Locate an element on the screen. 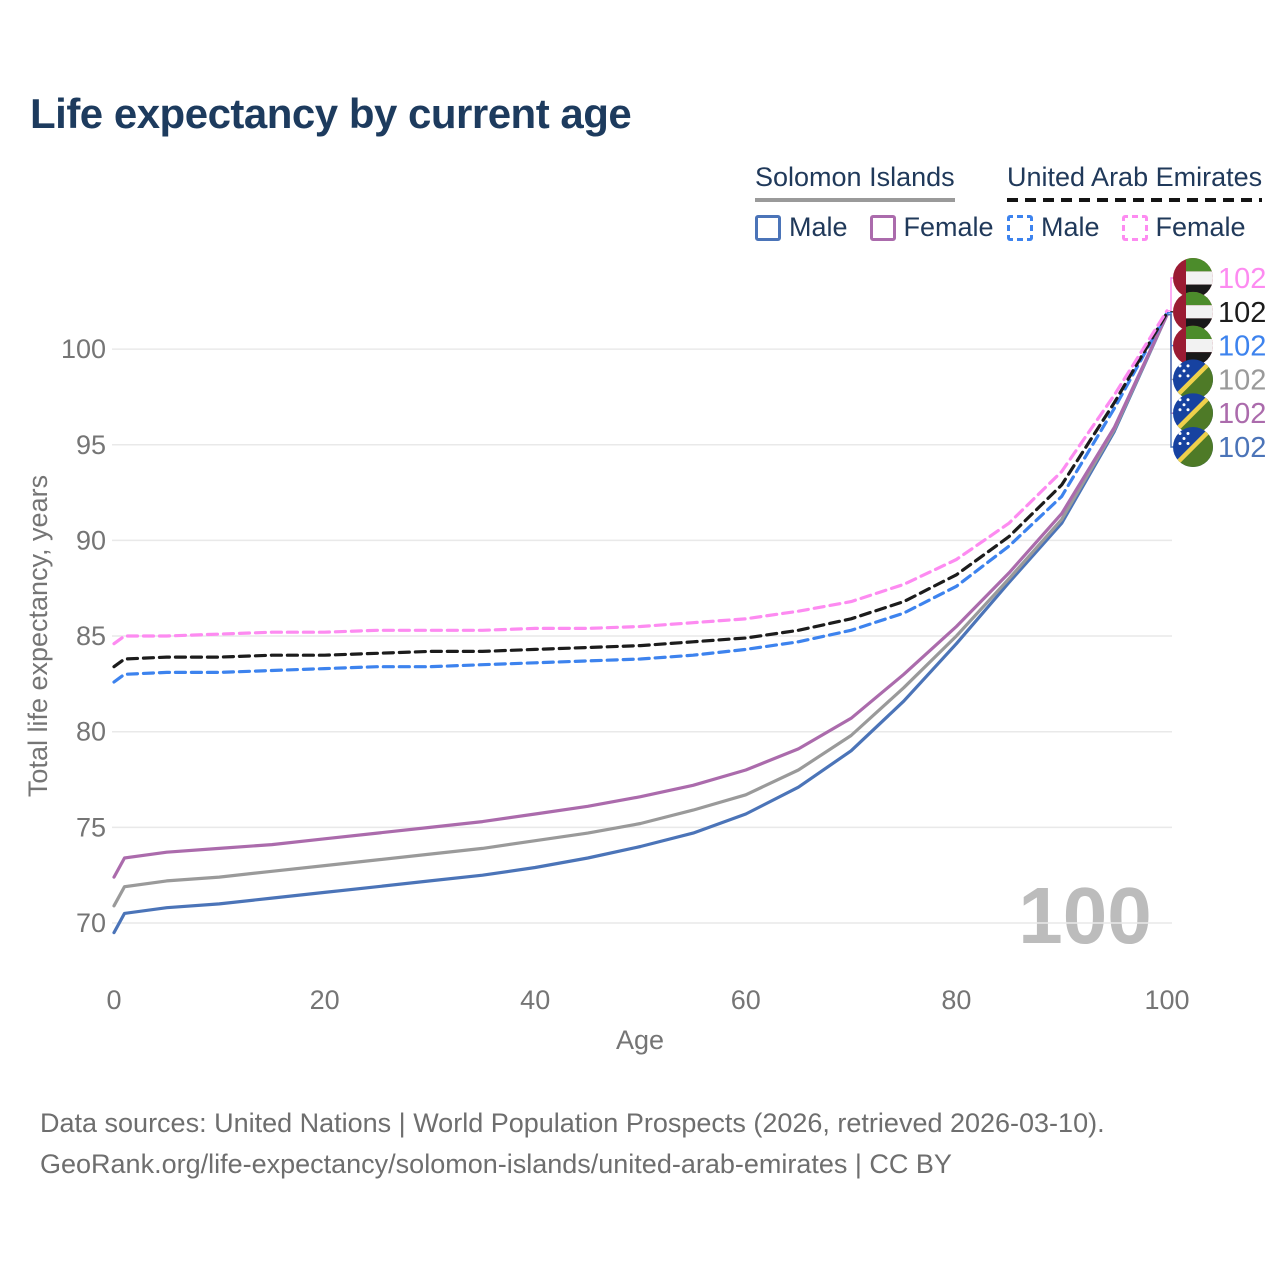 This screenshot has width=1280, height=1280. y-tick-label: 75 is located at coordinates (91, 827).